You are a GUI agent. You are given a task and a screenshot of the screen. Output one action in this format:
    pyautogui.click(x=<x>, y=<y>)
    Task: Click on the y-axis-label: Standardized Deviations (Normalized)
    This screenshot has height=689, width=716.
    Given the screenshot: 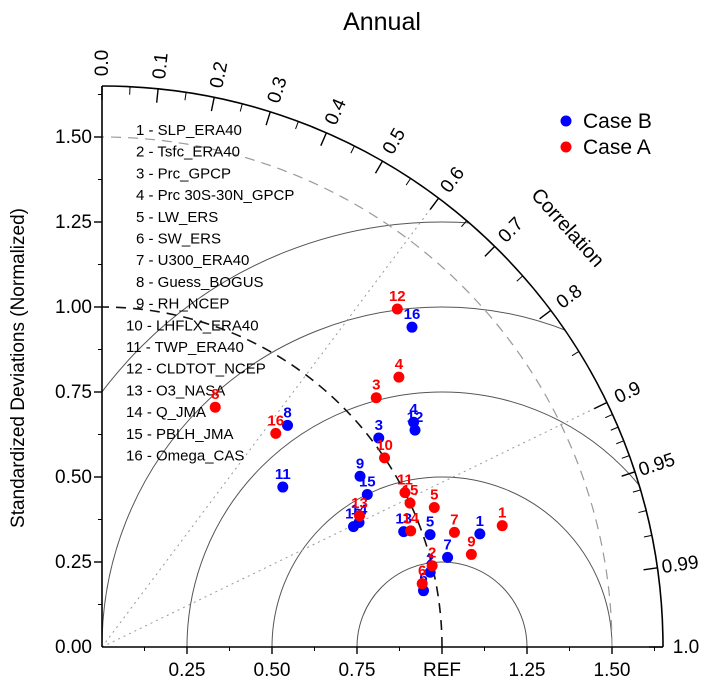 What is the action you would take?
    pyautogui.click(x=18, y=368)
    